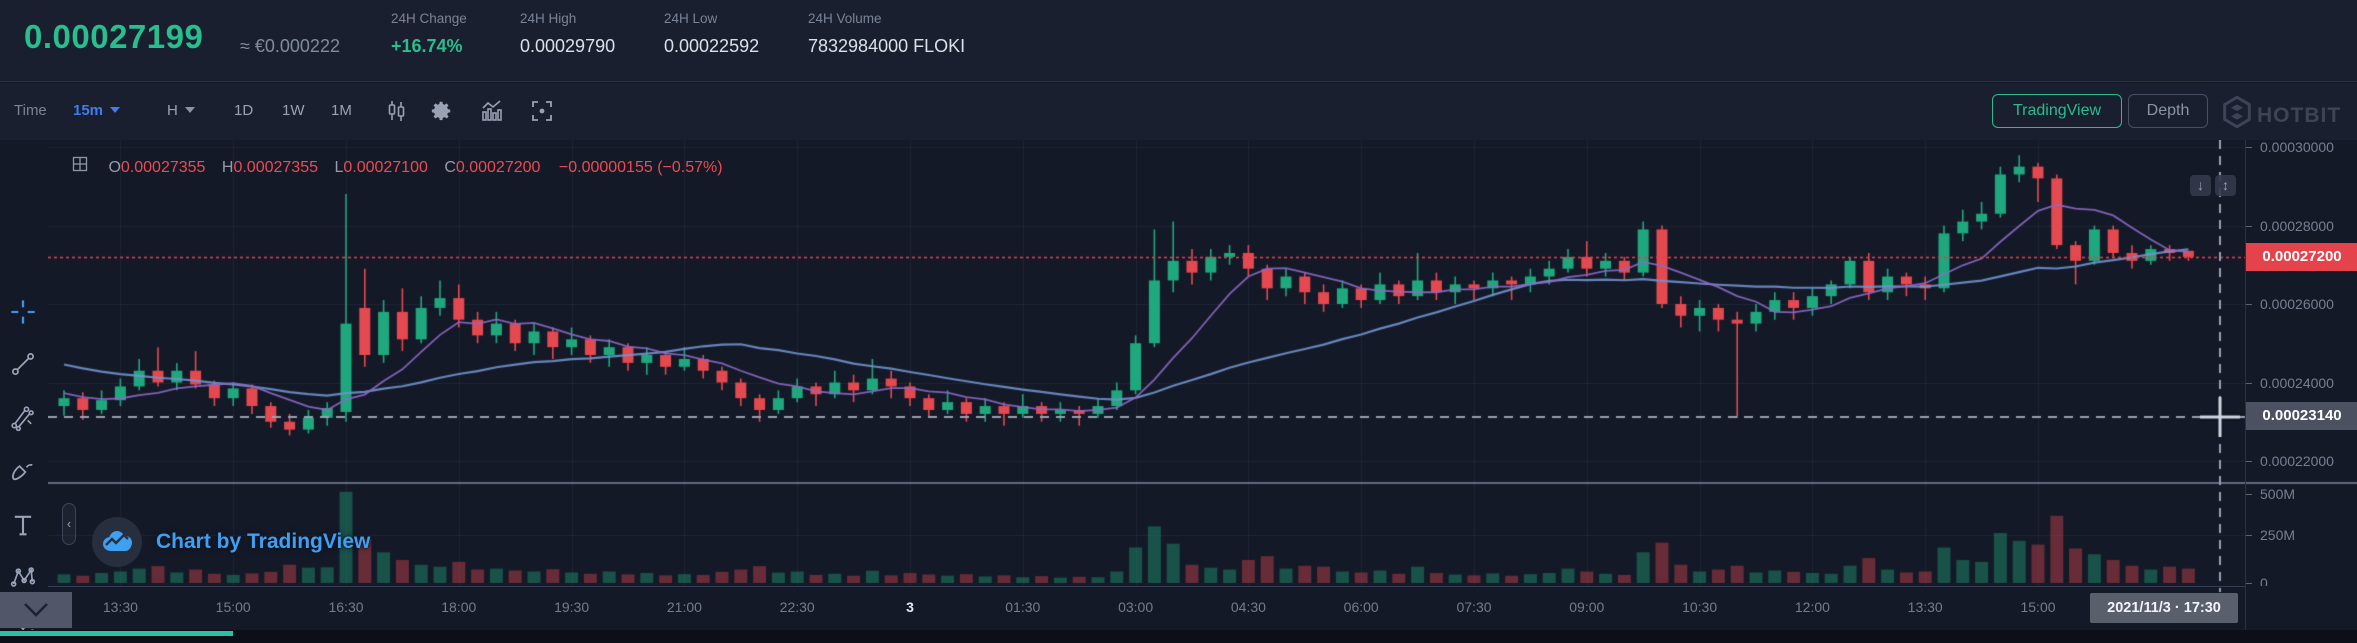 The width and height of the screenshot is (2357, 643). Describe the element at coordinates (163, 167) in the screenshot. I see `open-value: 0.00027355` at that location.